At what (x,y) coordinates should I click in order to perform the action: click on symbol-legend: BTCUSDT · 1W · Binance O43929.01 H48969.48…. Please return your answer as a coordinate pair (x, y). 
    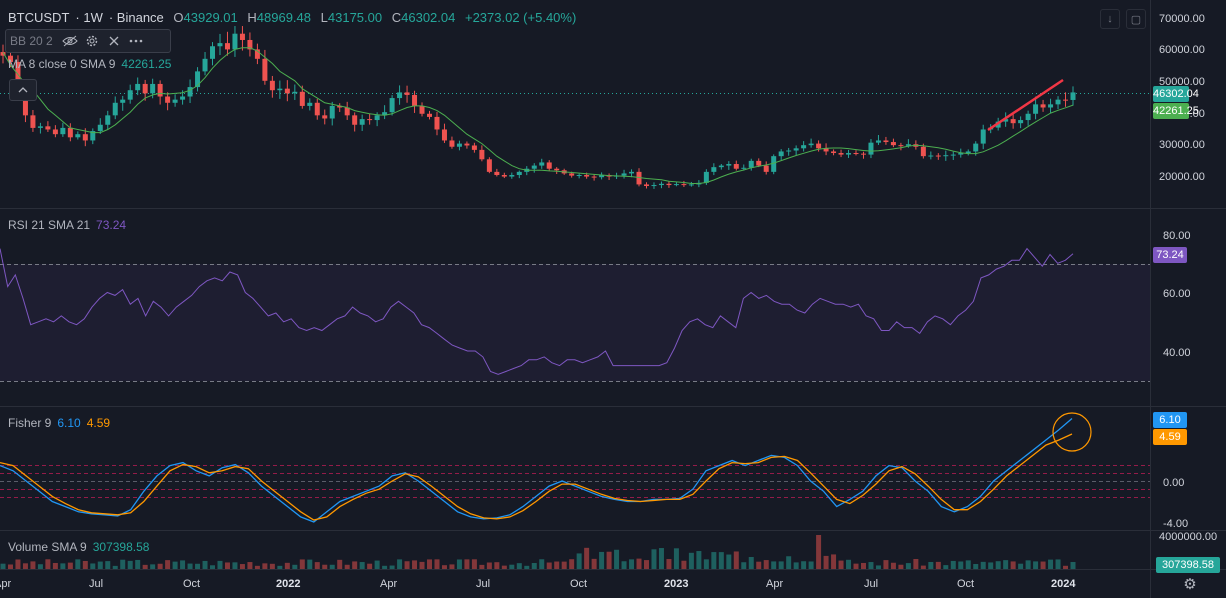
    Looking at the image, I should click on (298, 17).